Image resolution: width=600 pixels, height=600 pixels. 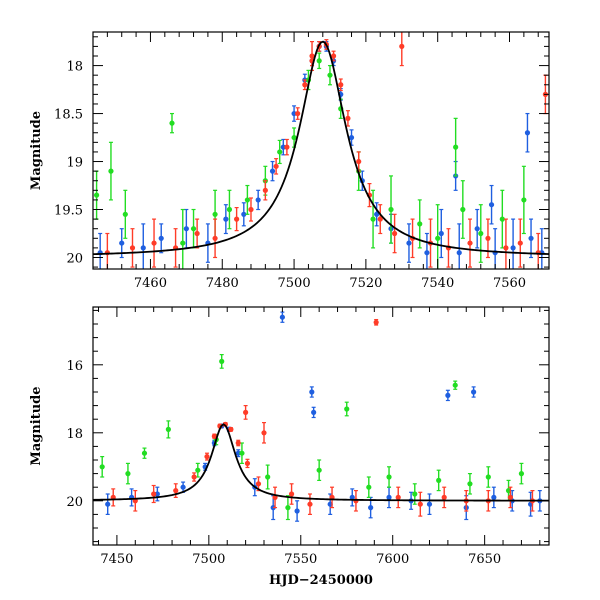 I want to click on x-tick-label: 7550, so click(x=300, y=559).